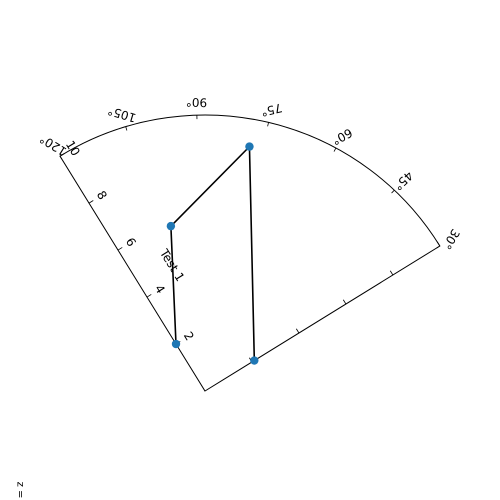 This screenshot has width=500, height=500. I want to click on r-tick-label: 10, so click(73, 148).